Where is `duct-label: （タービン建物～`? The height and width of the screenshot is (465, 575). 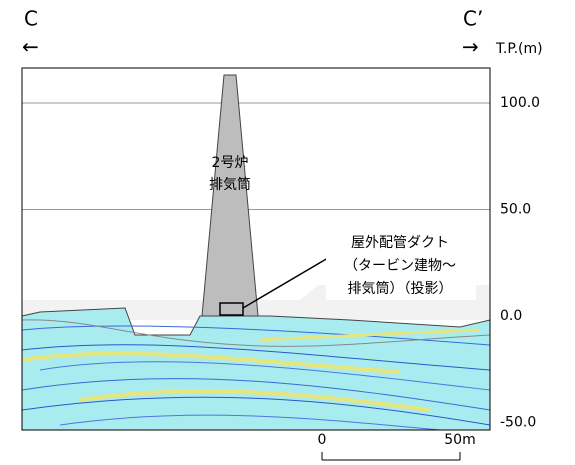
duct-label: （タービン建物～ is located at coordinates (400, 266).